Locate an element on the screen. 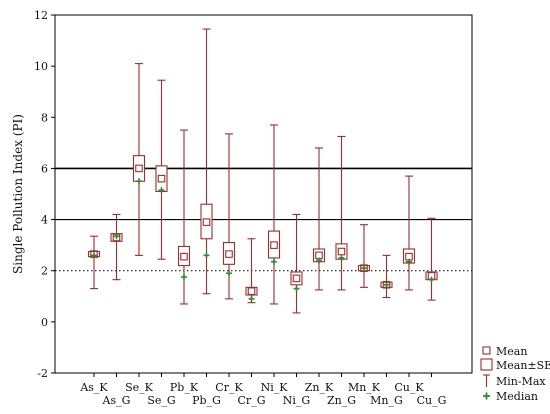 This screenshot has width=550, height=414. x-tick-label: Mn_K is located at coordinates (364, 387).